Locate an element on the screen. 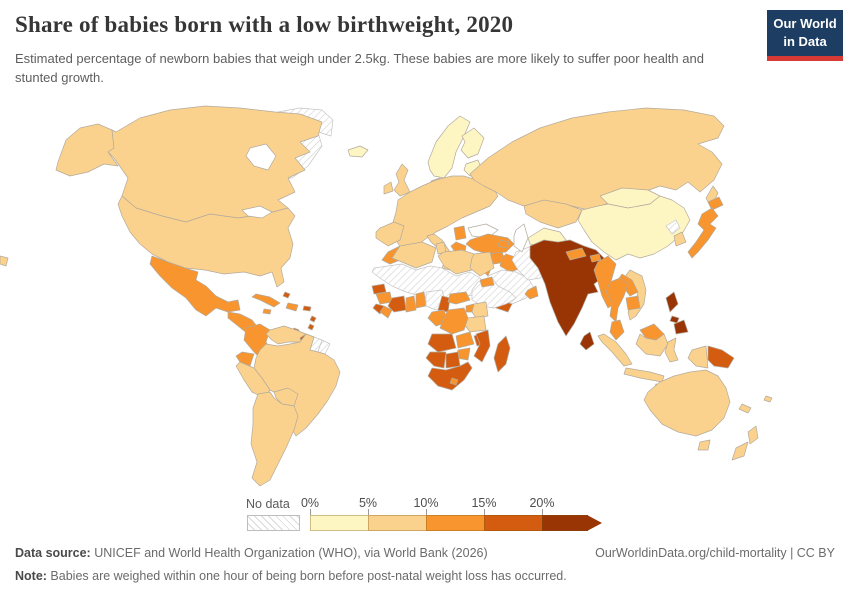  country-oman is located at coordinates (531, 292).